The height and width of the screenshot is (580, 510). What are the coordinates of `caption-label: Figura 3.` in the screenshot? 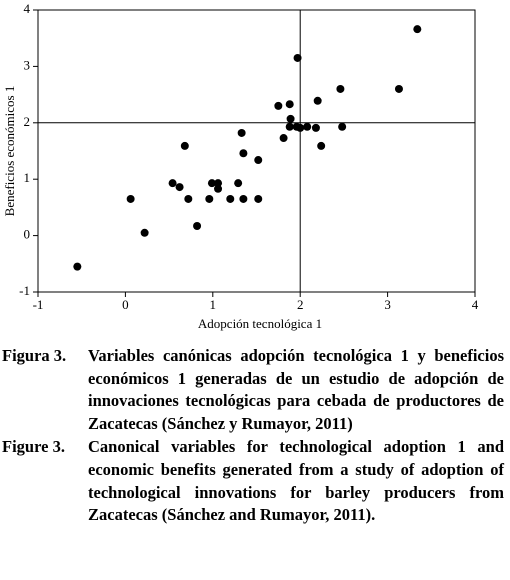 It's located at (34, 355).